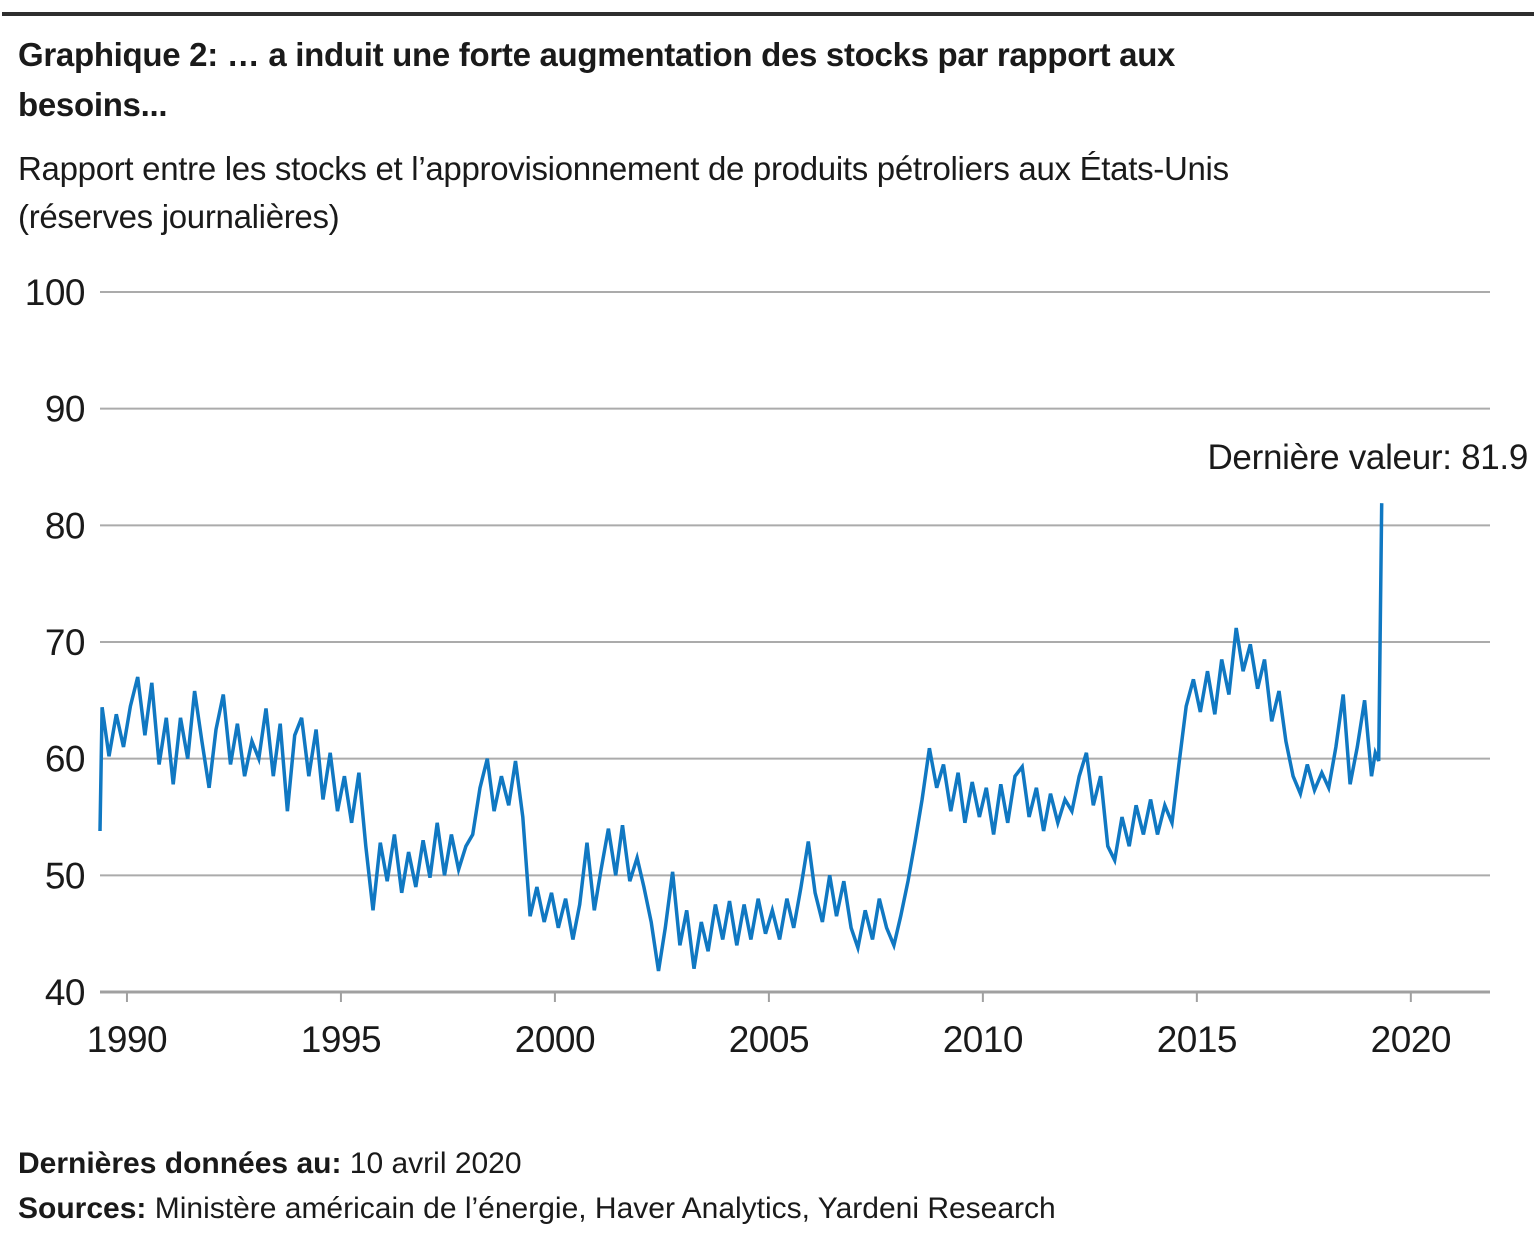 The image size is (1537, 1234). Describe the element at coordinates (65, 875) in the screenshot. I see `y-tick-label-50: 50` at that location.